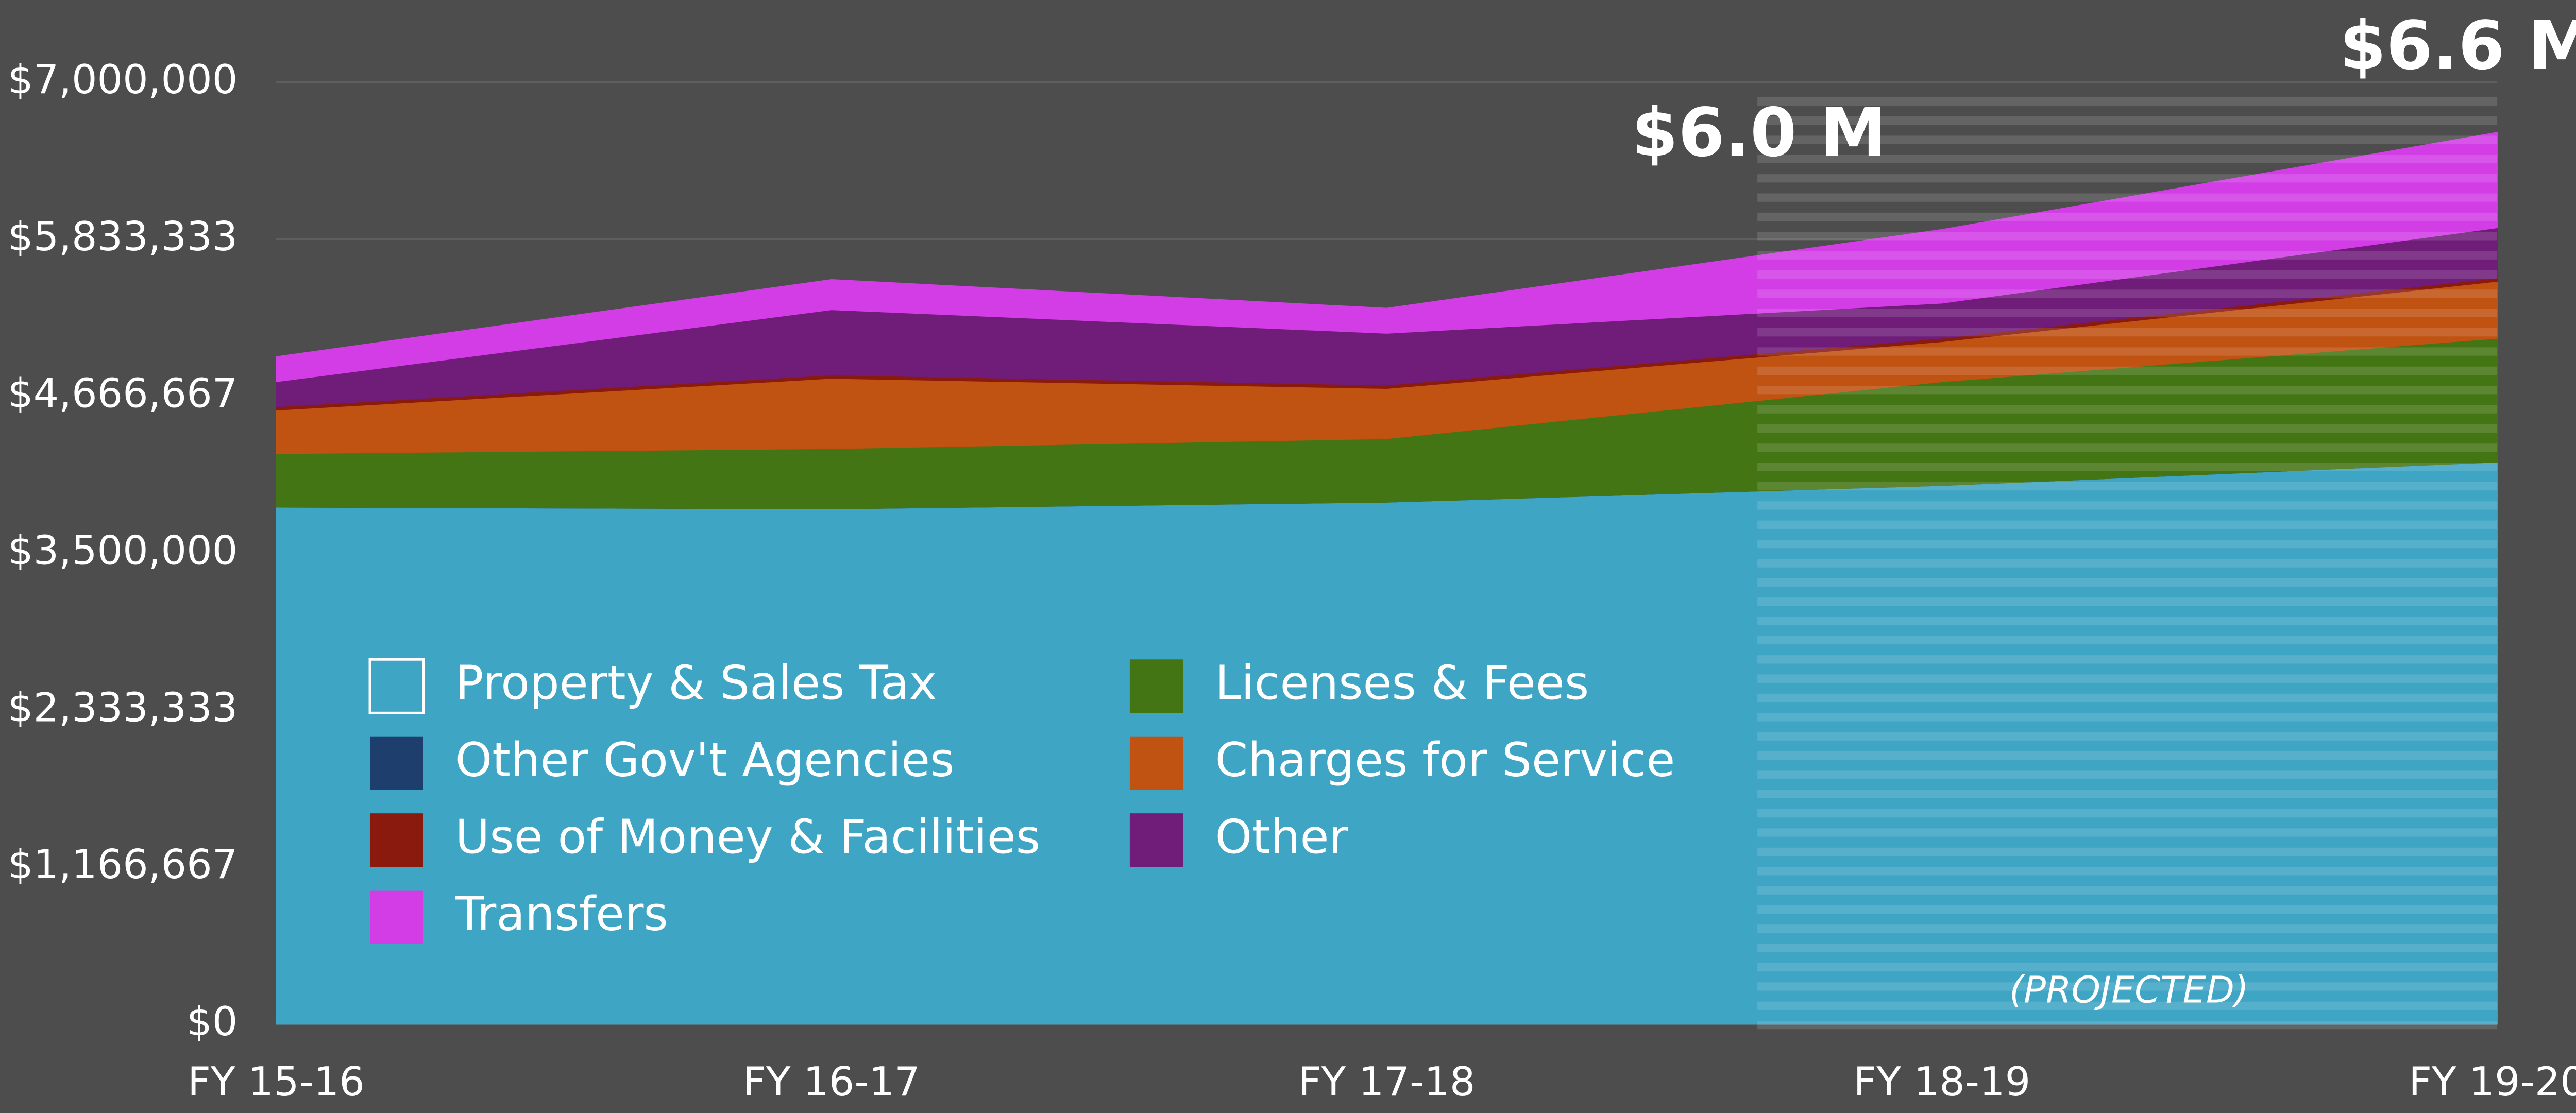 Image resolution: width=2576 pixels, height=1113 pixels. I want to click on legend-label: Other, so click(1282, 837).